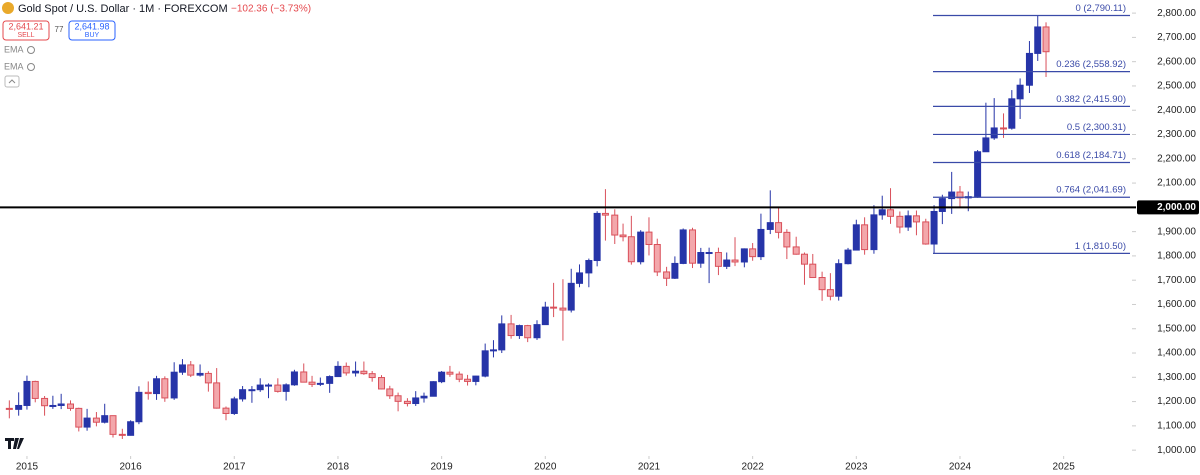  I want to click on y-tick-label: 1,300.00, so click(1176, 377).